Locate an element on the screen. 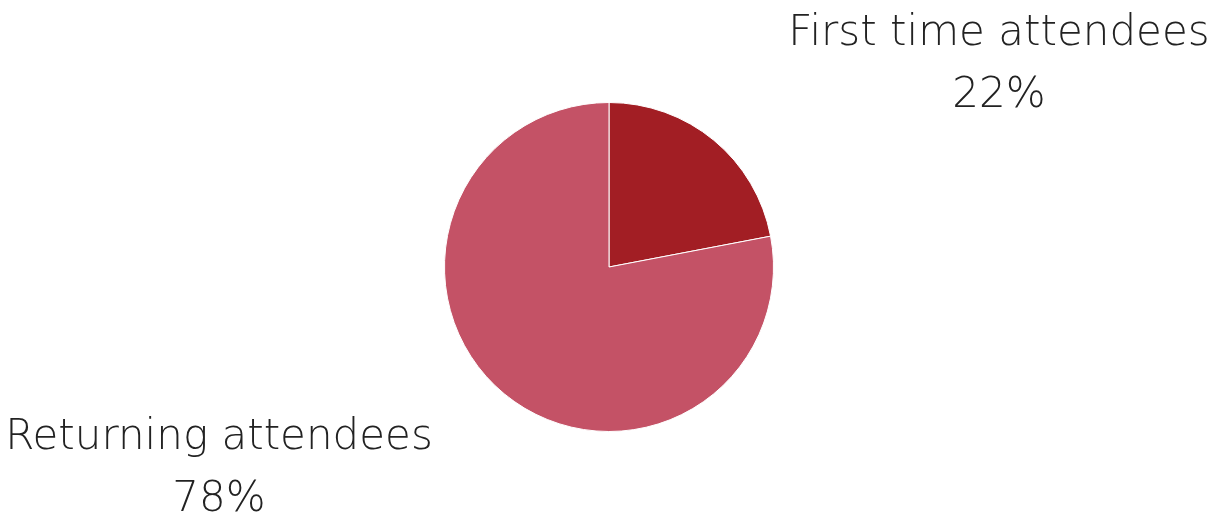  slice-label: Returning attendees is located at coordinates (219, 434).